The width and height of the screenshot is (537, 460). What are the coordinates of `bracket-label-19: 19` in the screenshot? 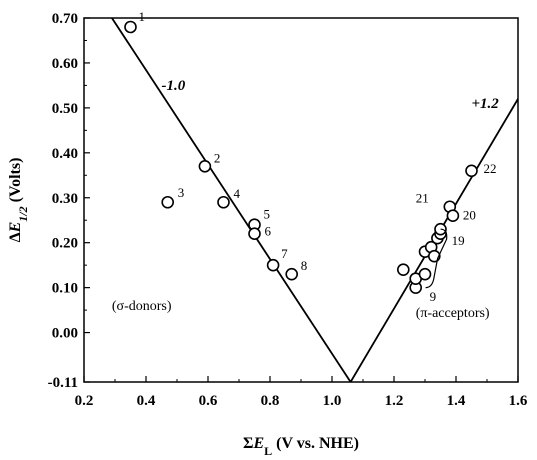 It's located at (458, 240).